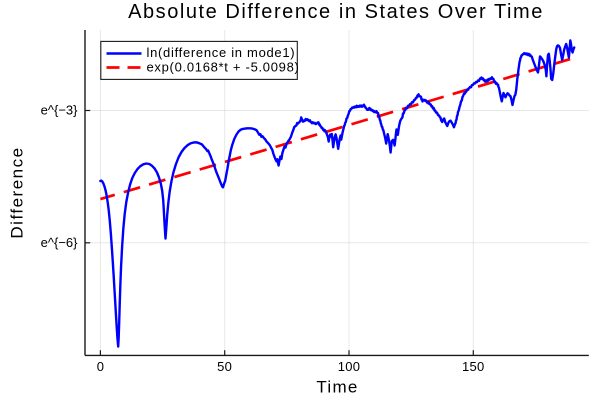  What do you see at coordinates (100, 366) in the screenshot?
I see `svg-text: 0` at bounding box center [100, 366].